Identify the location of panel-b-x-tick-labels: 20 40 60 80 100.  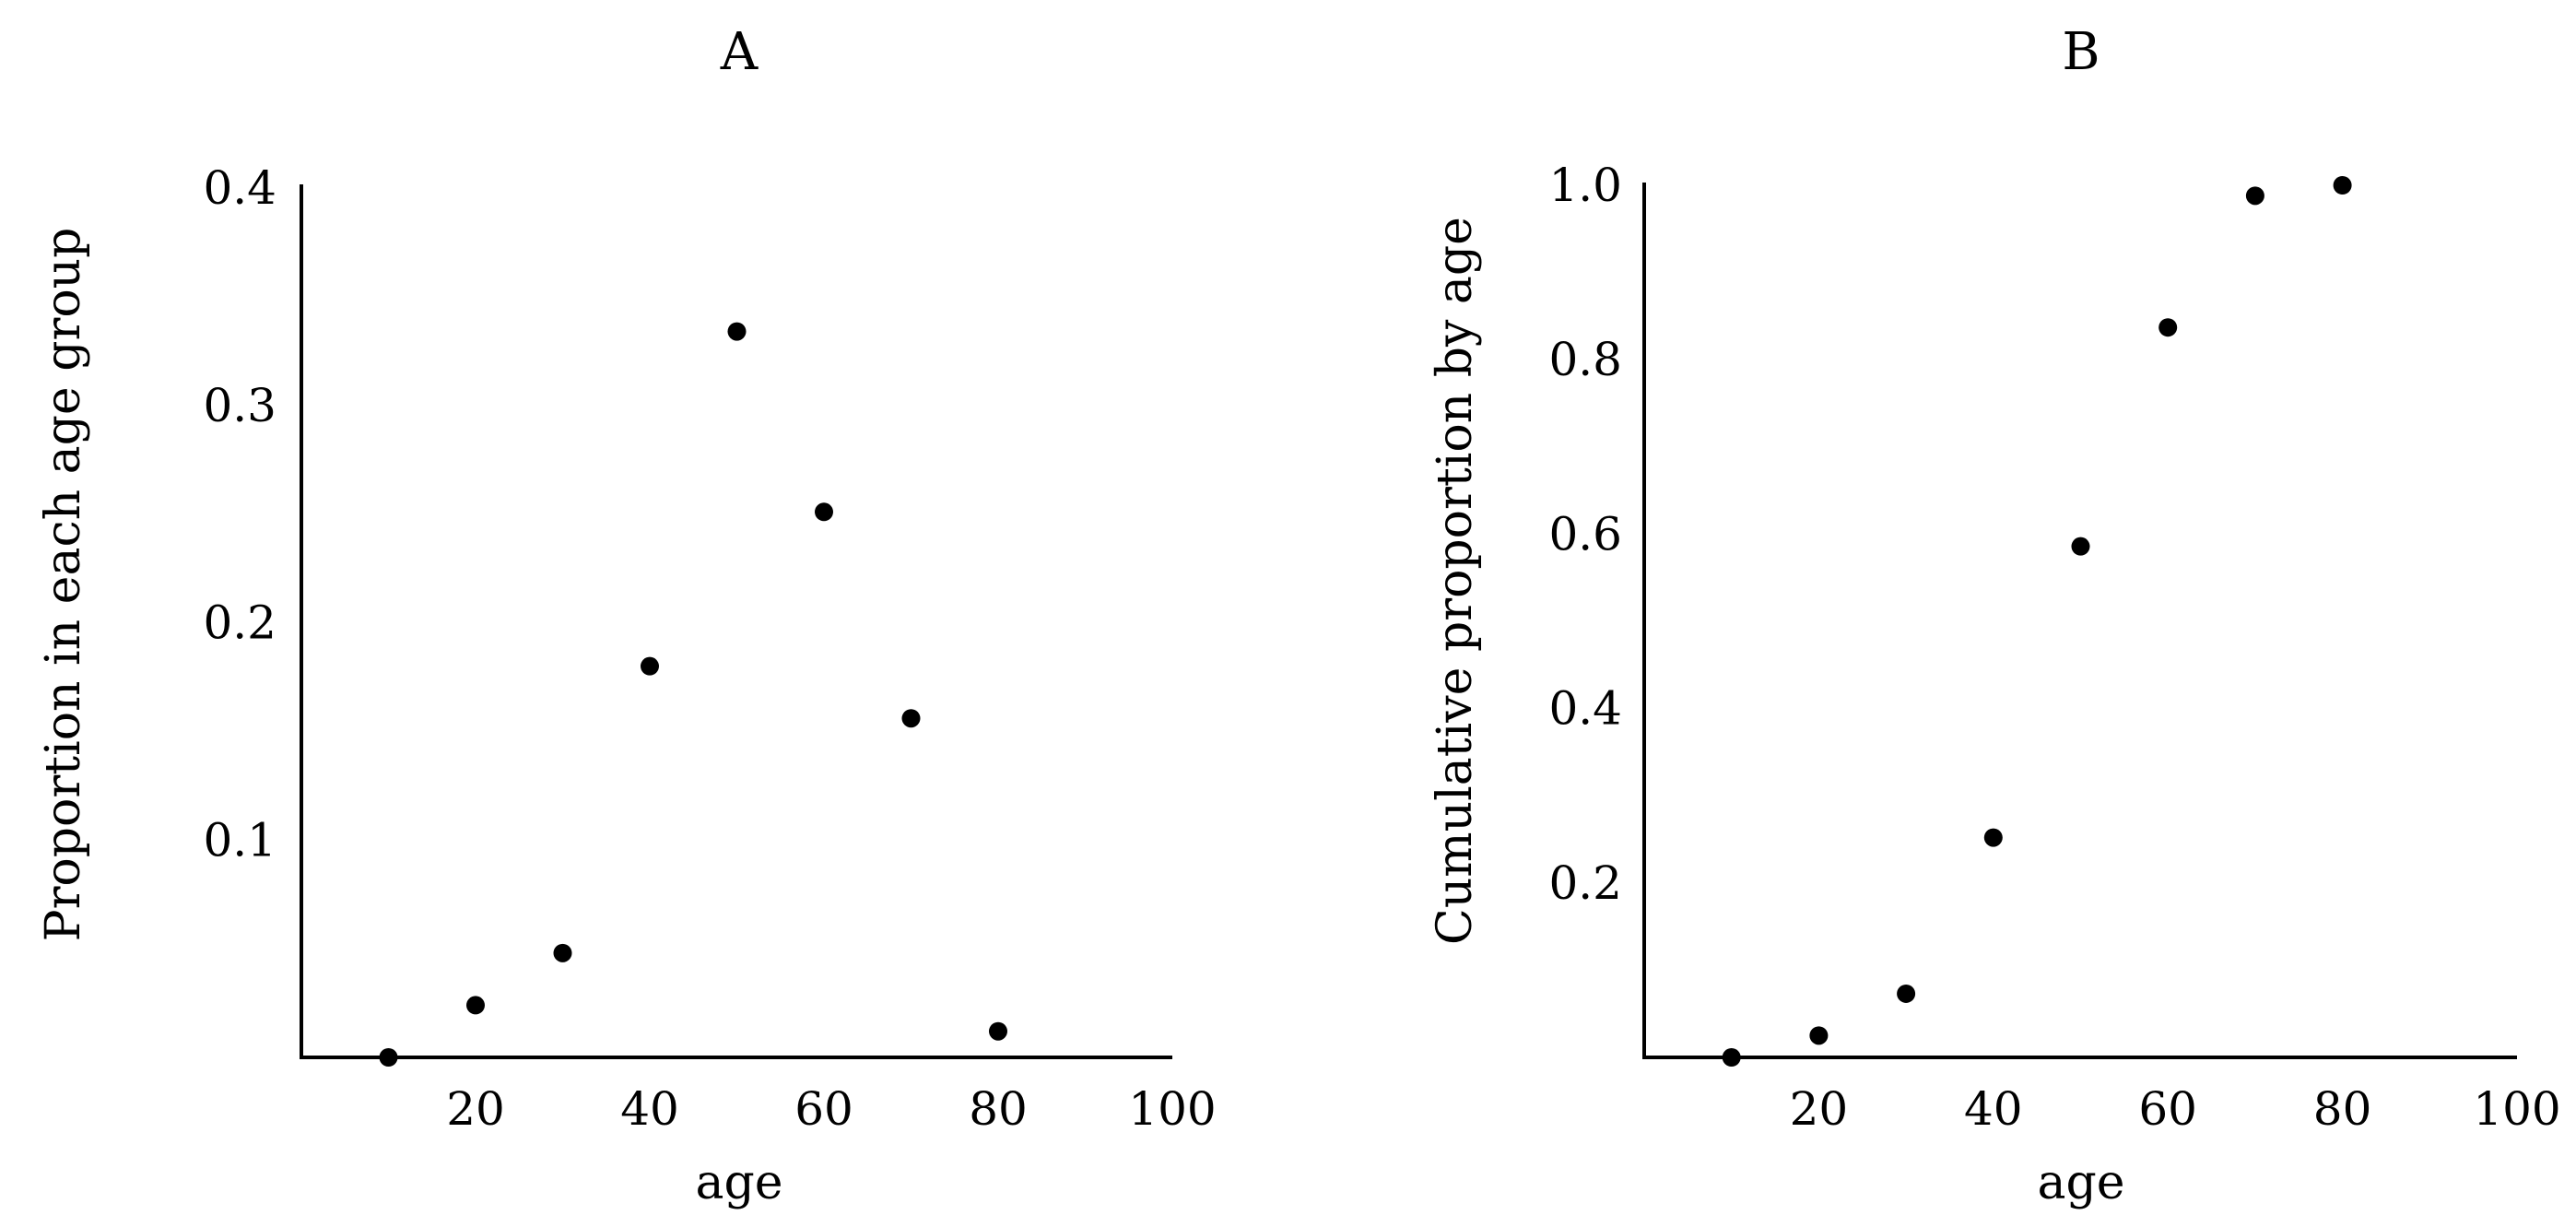
(2175, 1109).